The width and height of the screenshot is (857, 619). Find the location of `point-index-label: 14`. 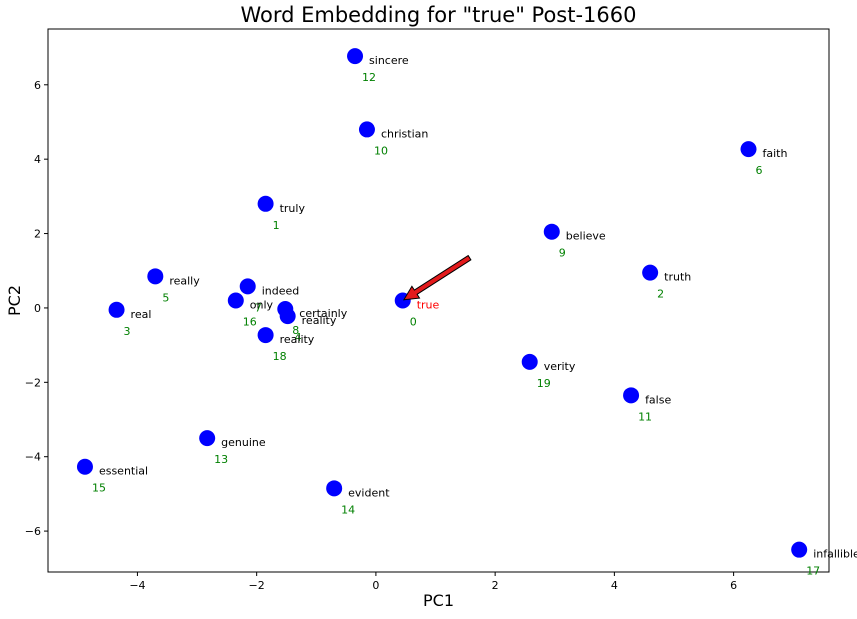

point-index-label: 14 is located at coordinates (348, 509).